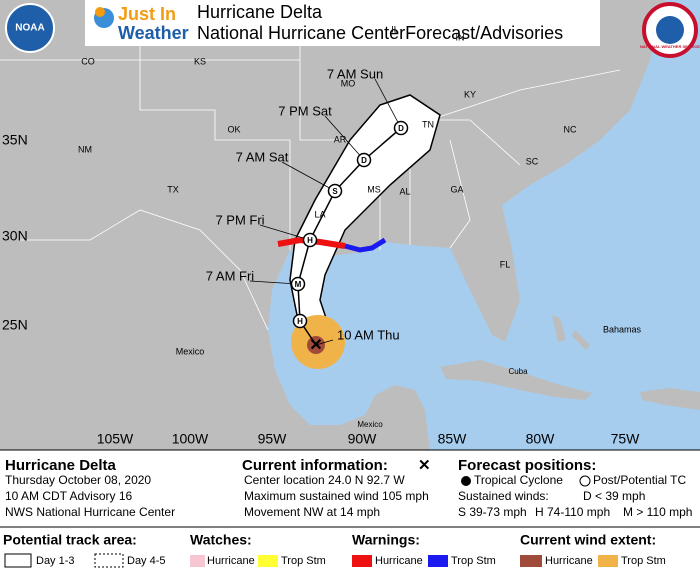  Describe the element at coordinates (639, 480) in the screenshot. I see `info-line: Post/Potential TC` at that location.